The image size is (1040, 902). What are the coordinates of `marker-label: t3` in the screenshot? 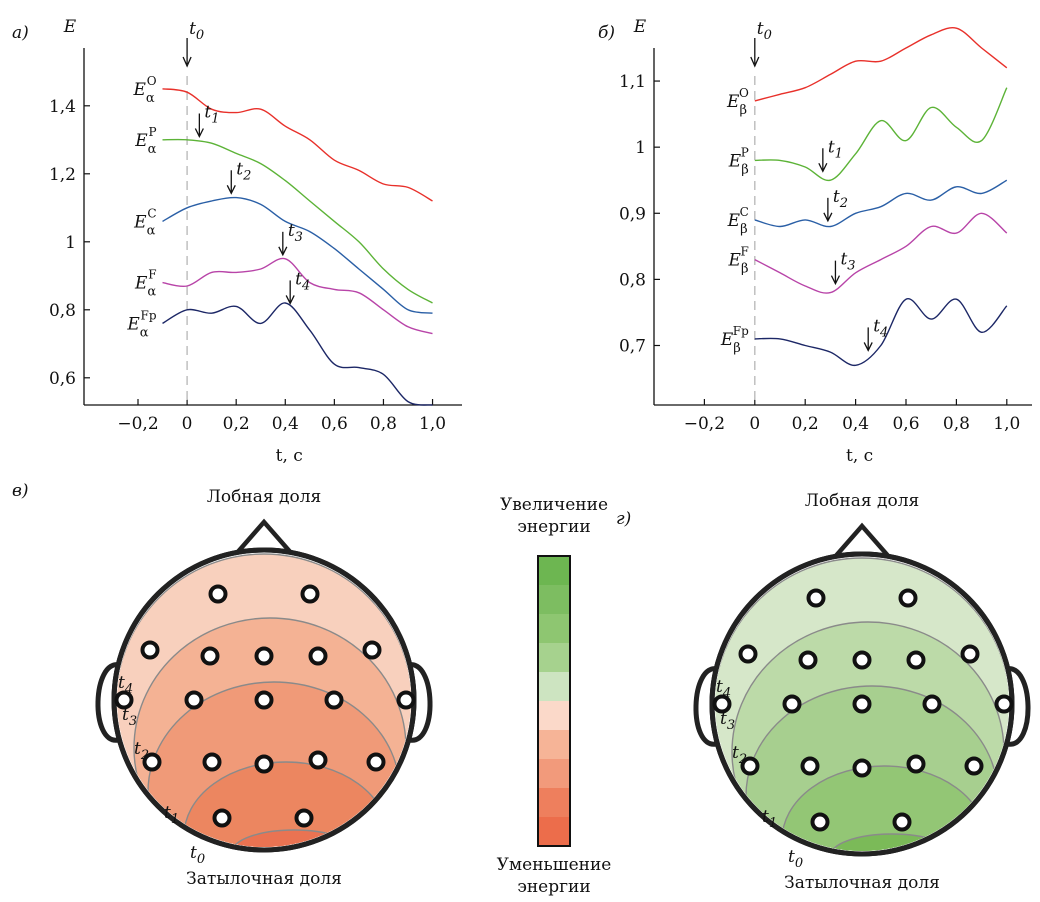 It's located at (295, 233).